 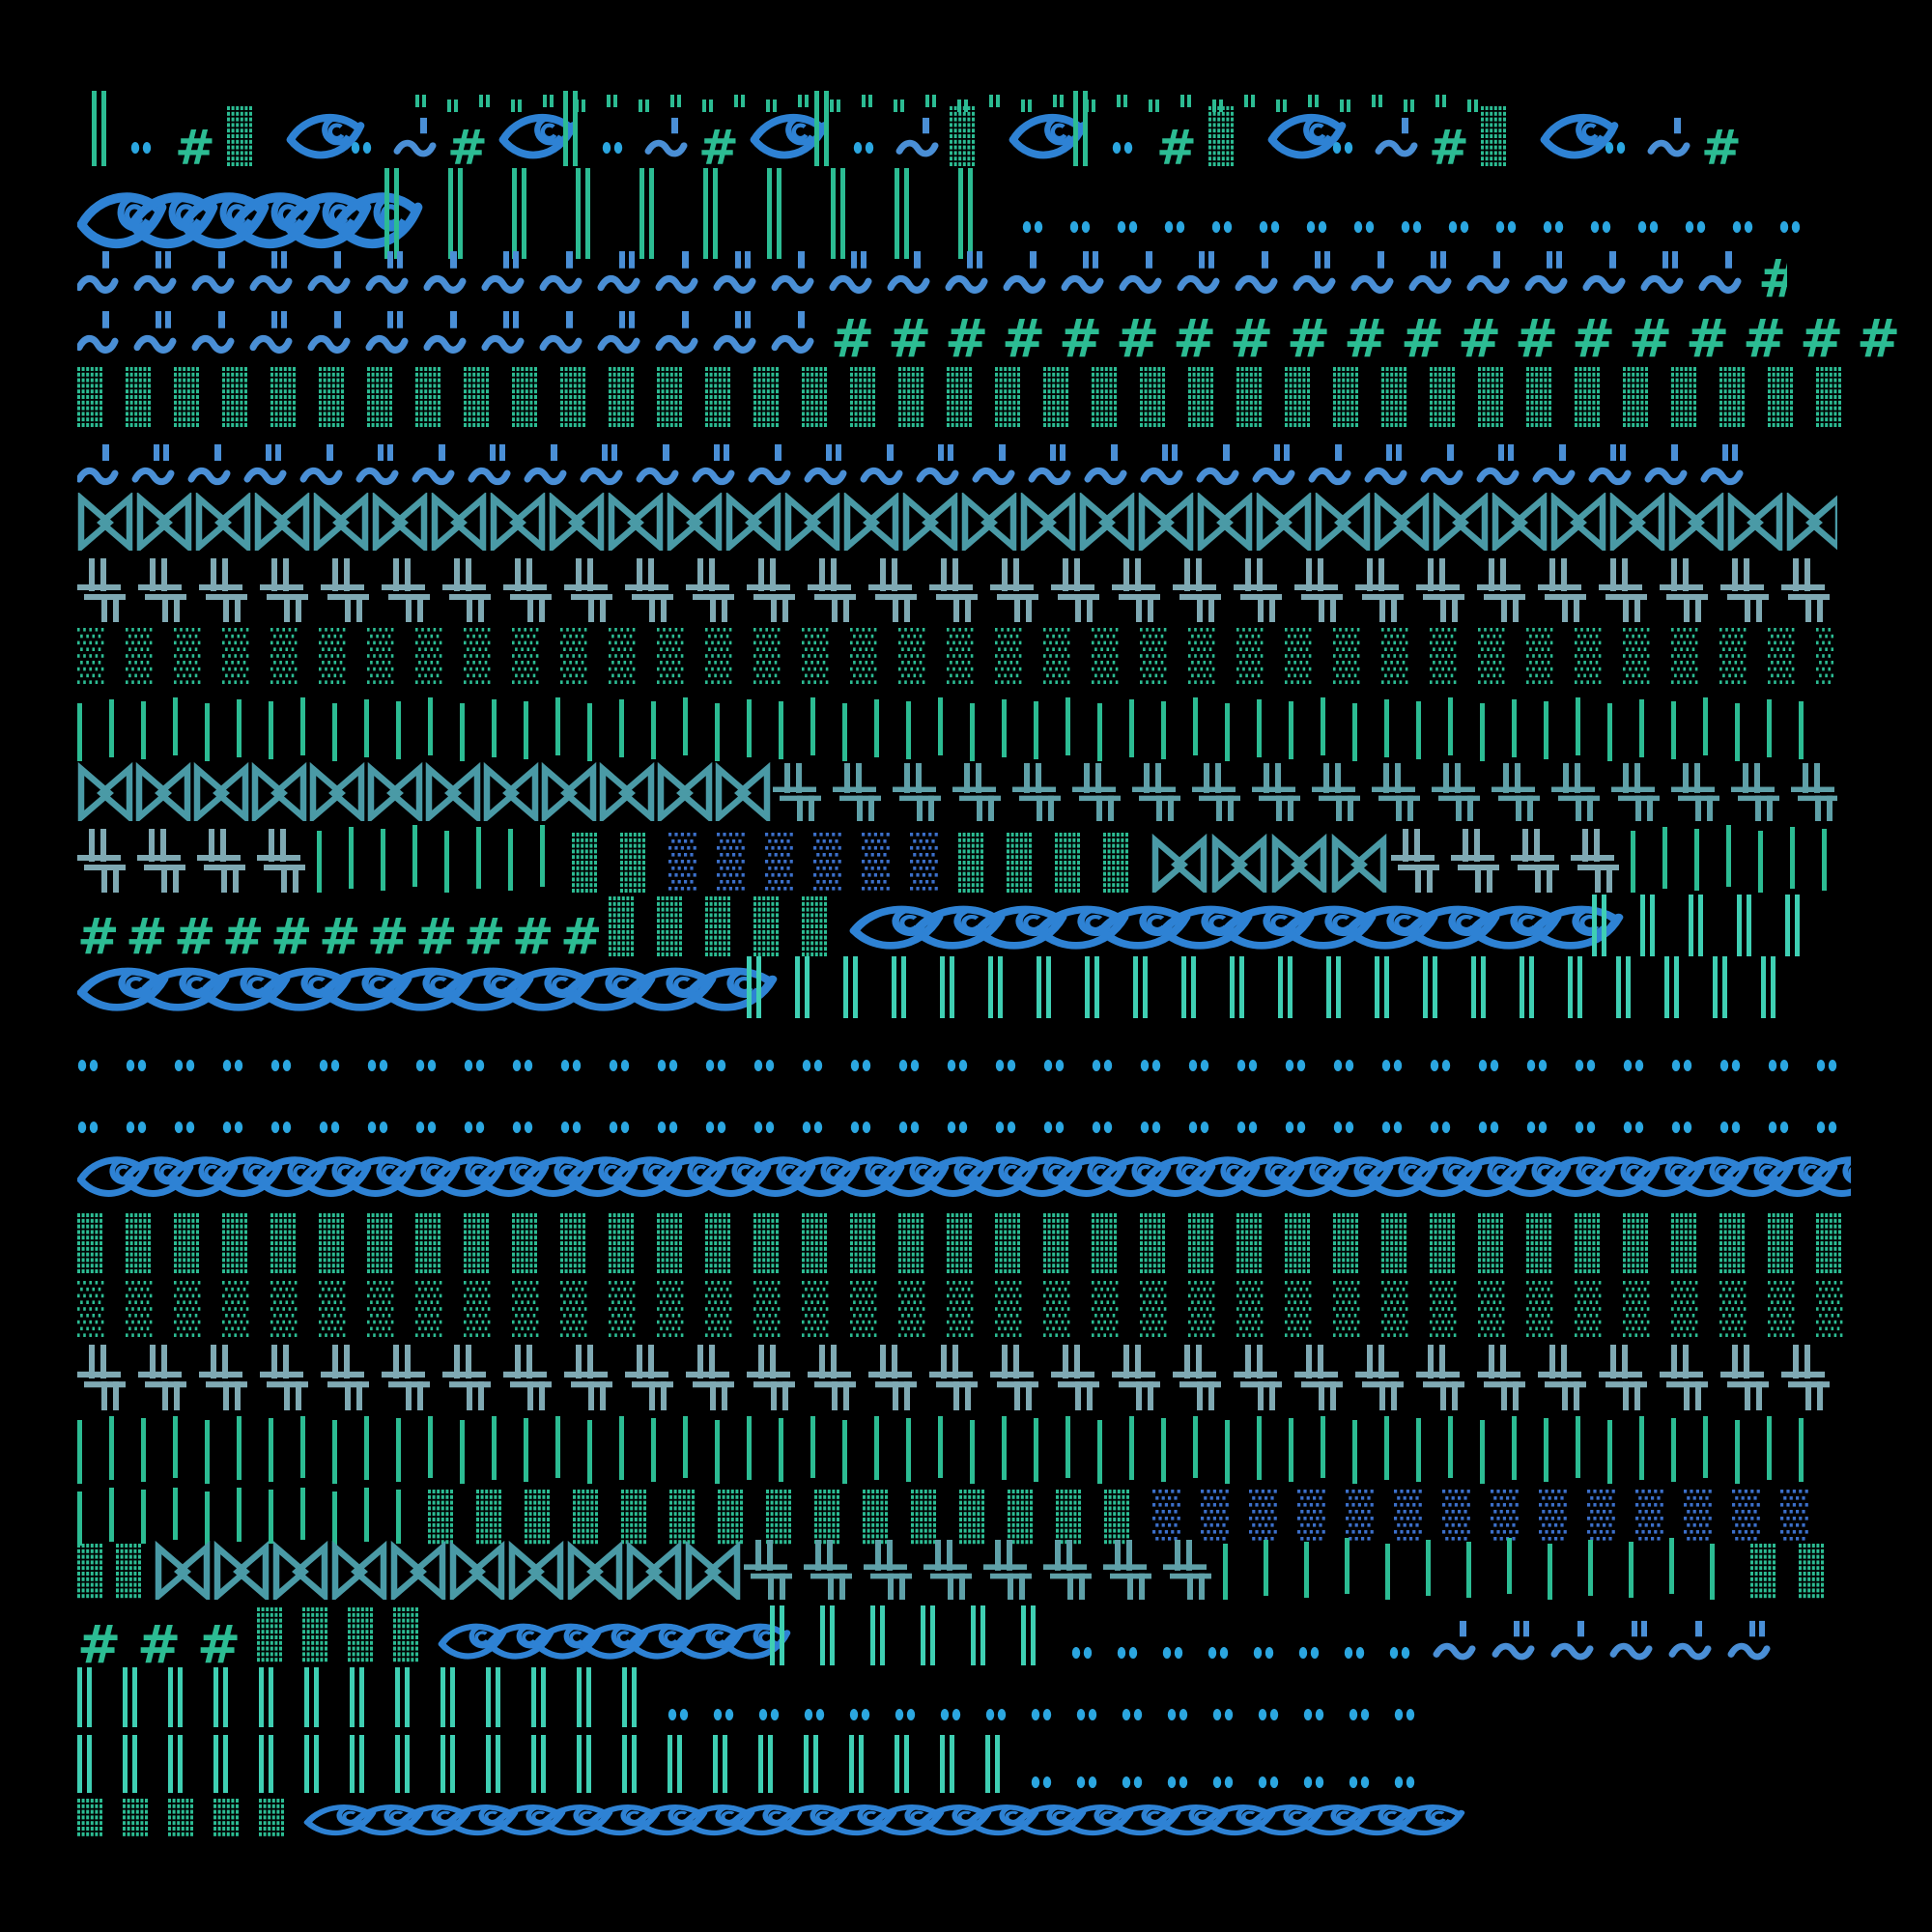 What do you see at coordinates (956, 1376) in the screenshot?
I see `row-20-crosses` at bounding box center [956, 1376].